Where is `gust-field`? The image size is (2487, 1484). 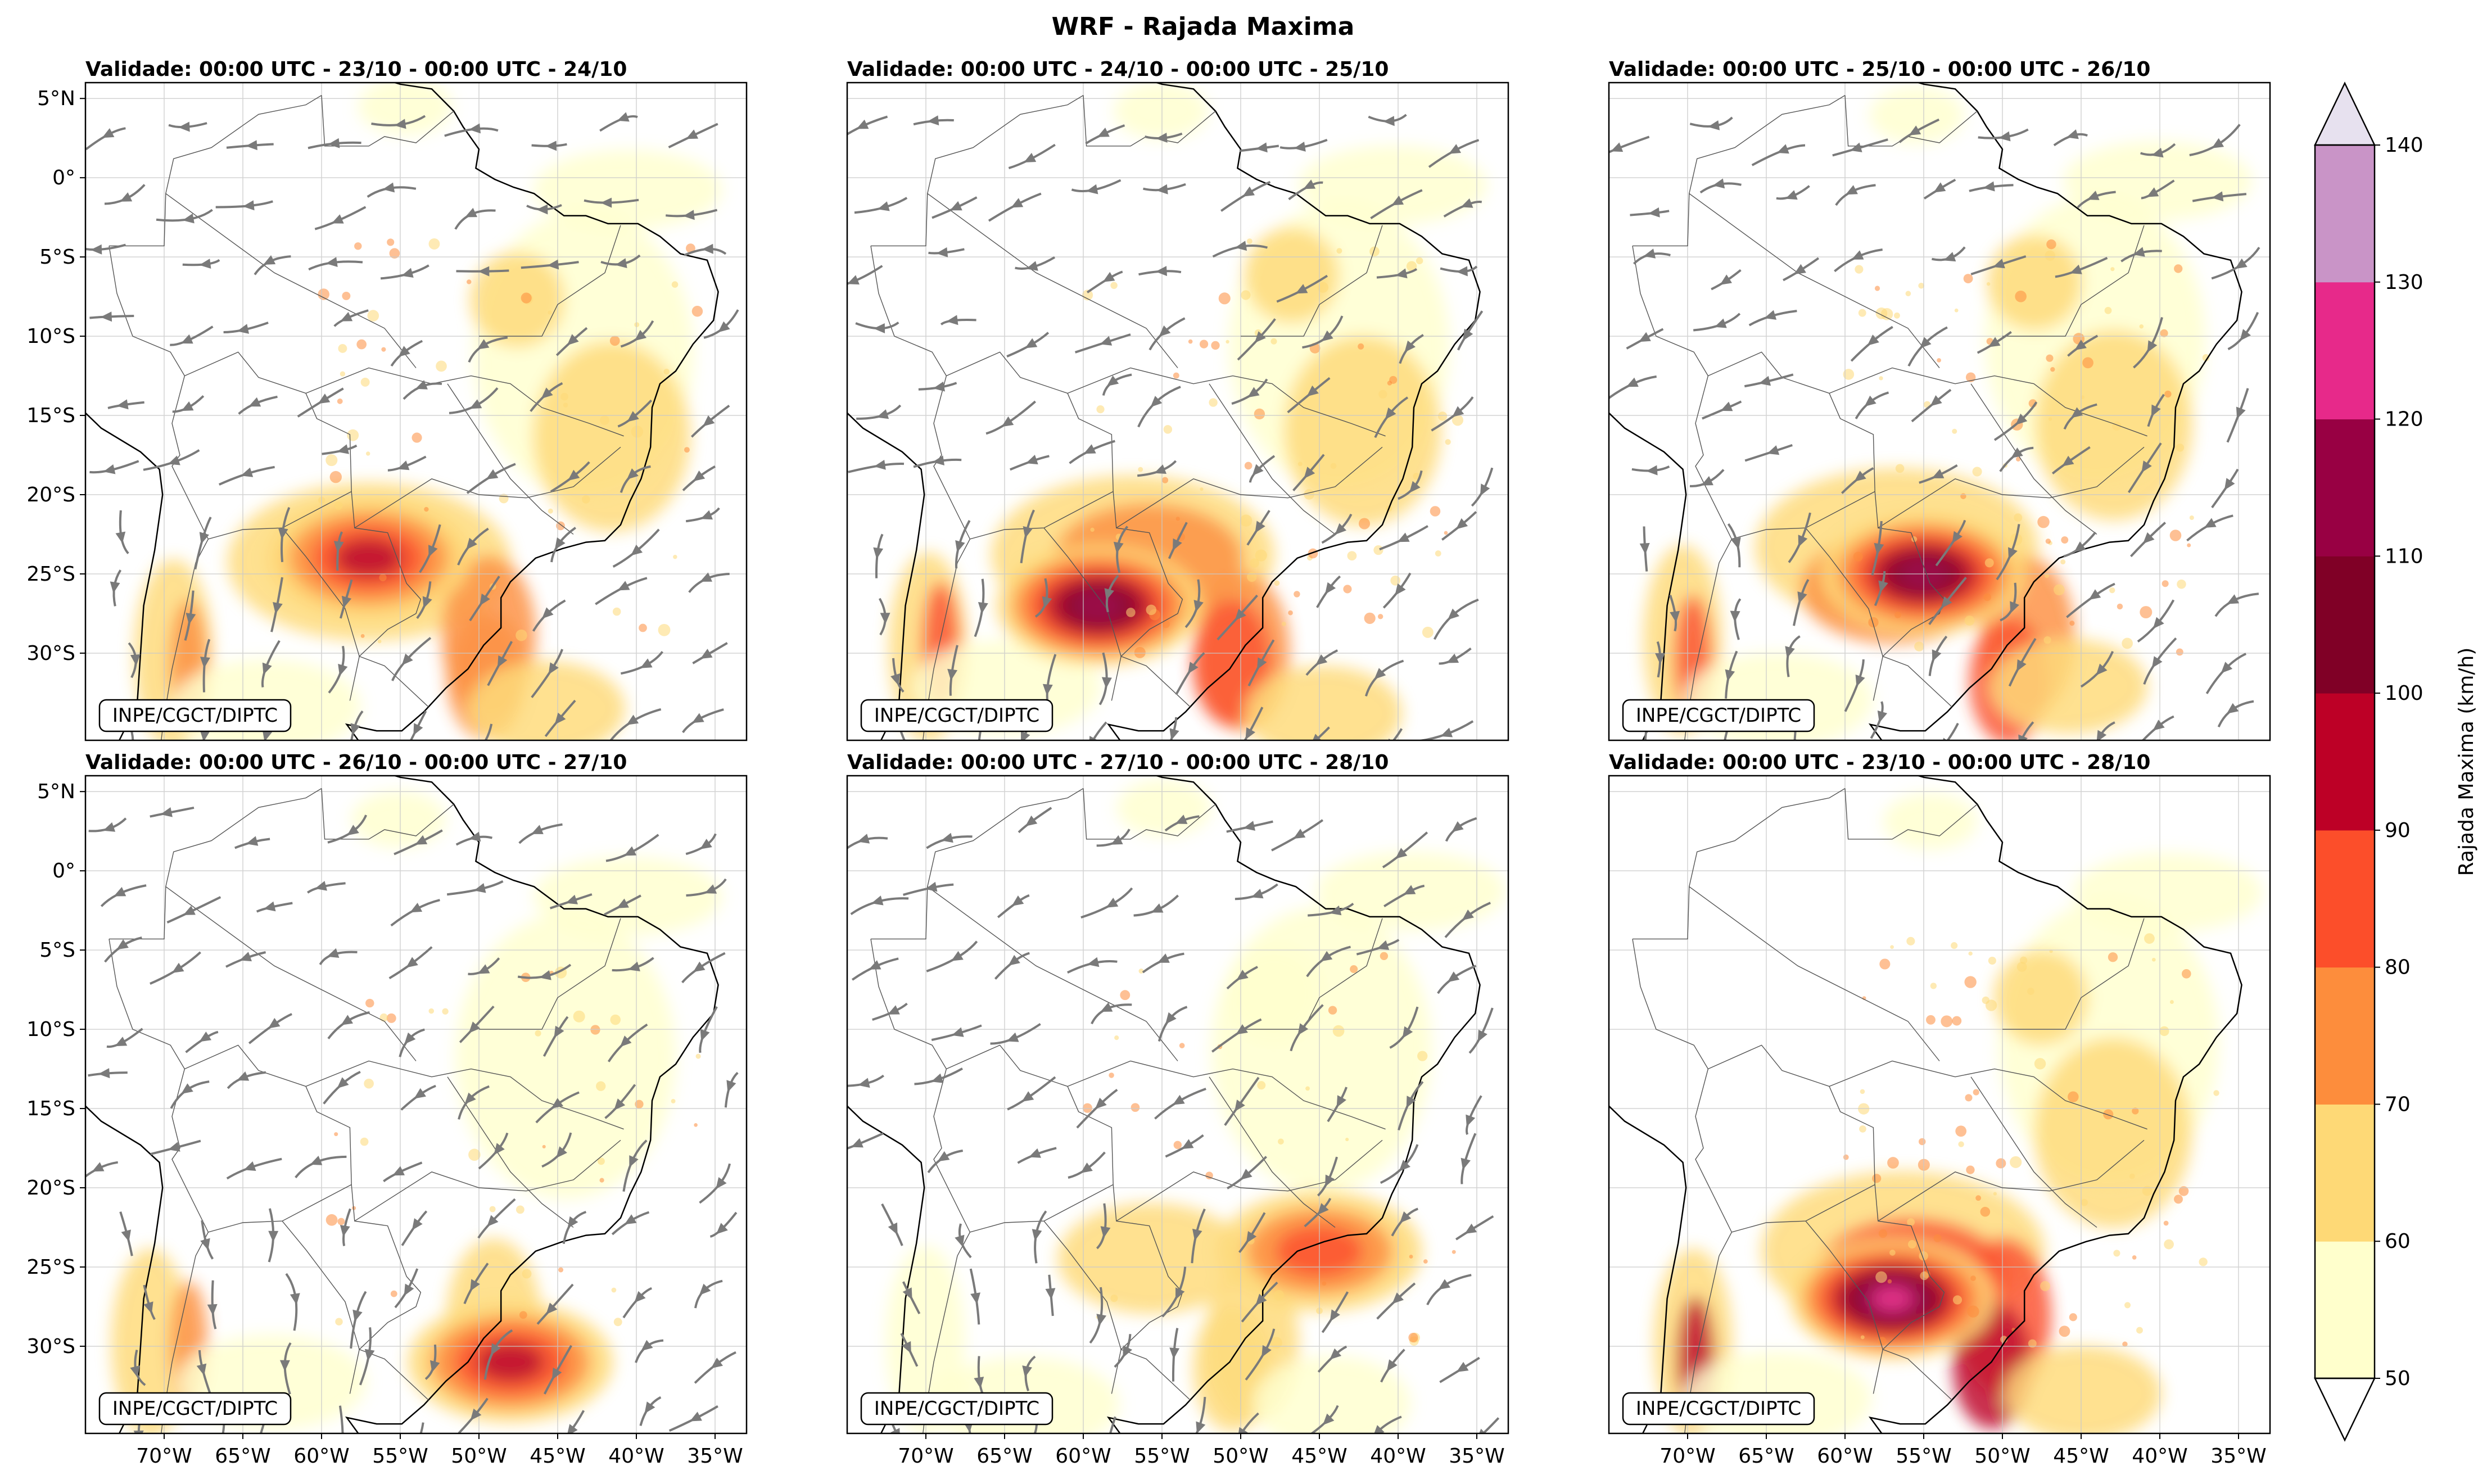 gust-field is located at coordinates (1958, 1113).